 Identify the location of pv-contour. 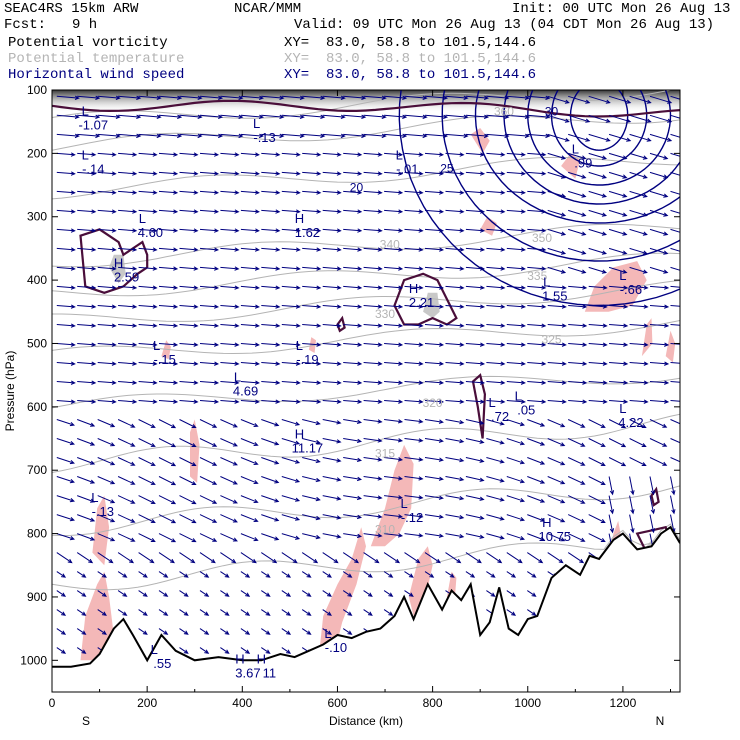
(479, 406).